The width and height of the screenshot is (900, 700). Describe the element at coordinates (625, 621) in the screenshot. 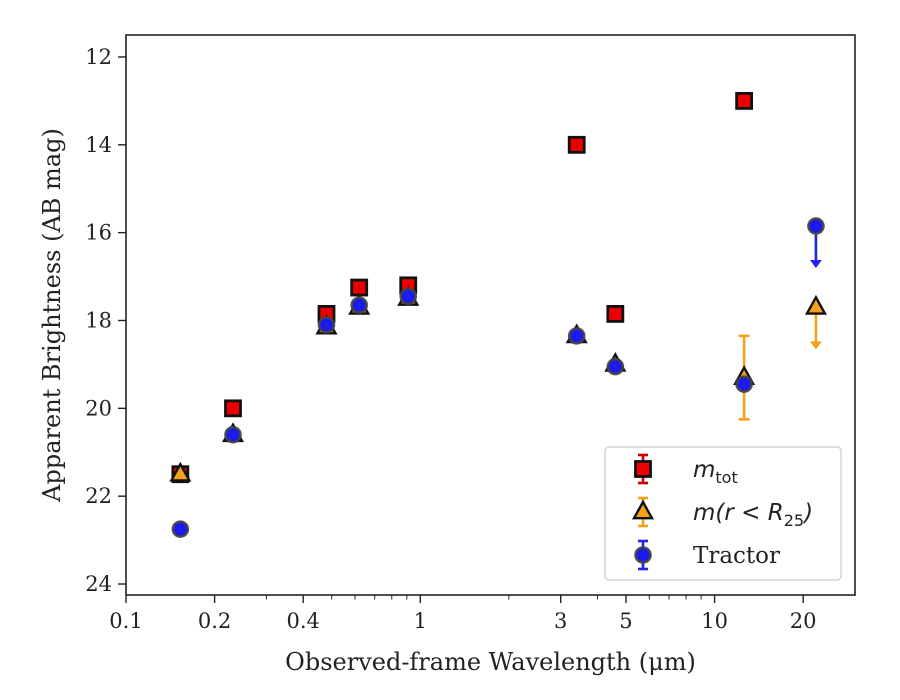

I see `x-tick-label: 5` at that location.